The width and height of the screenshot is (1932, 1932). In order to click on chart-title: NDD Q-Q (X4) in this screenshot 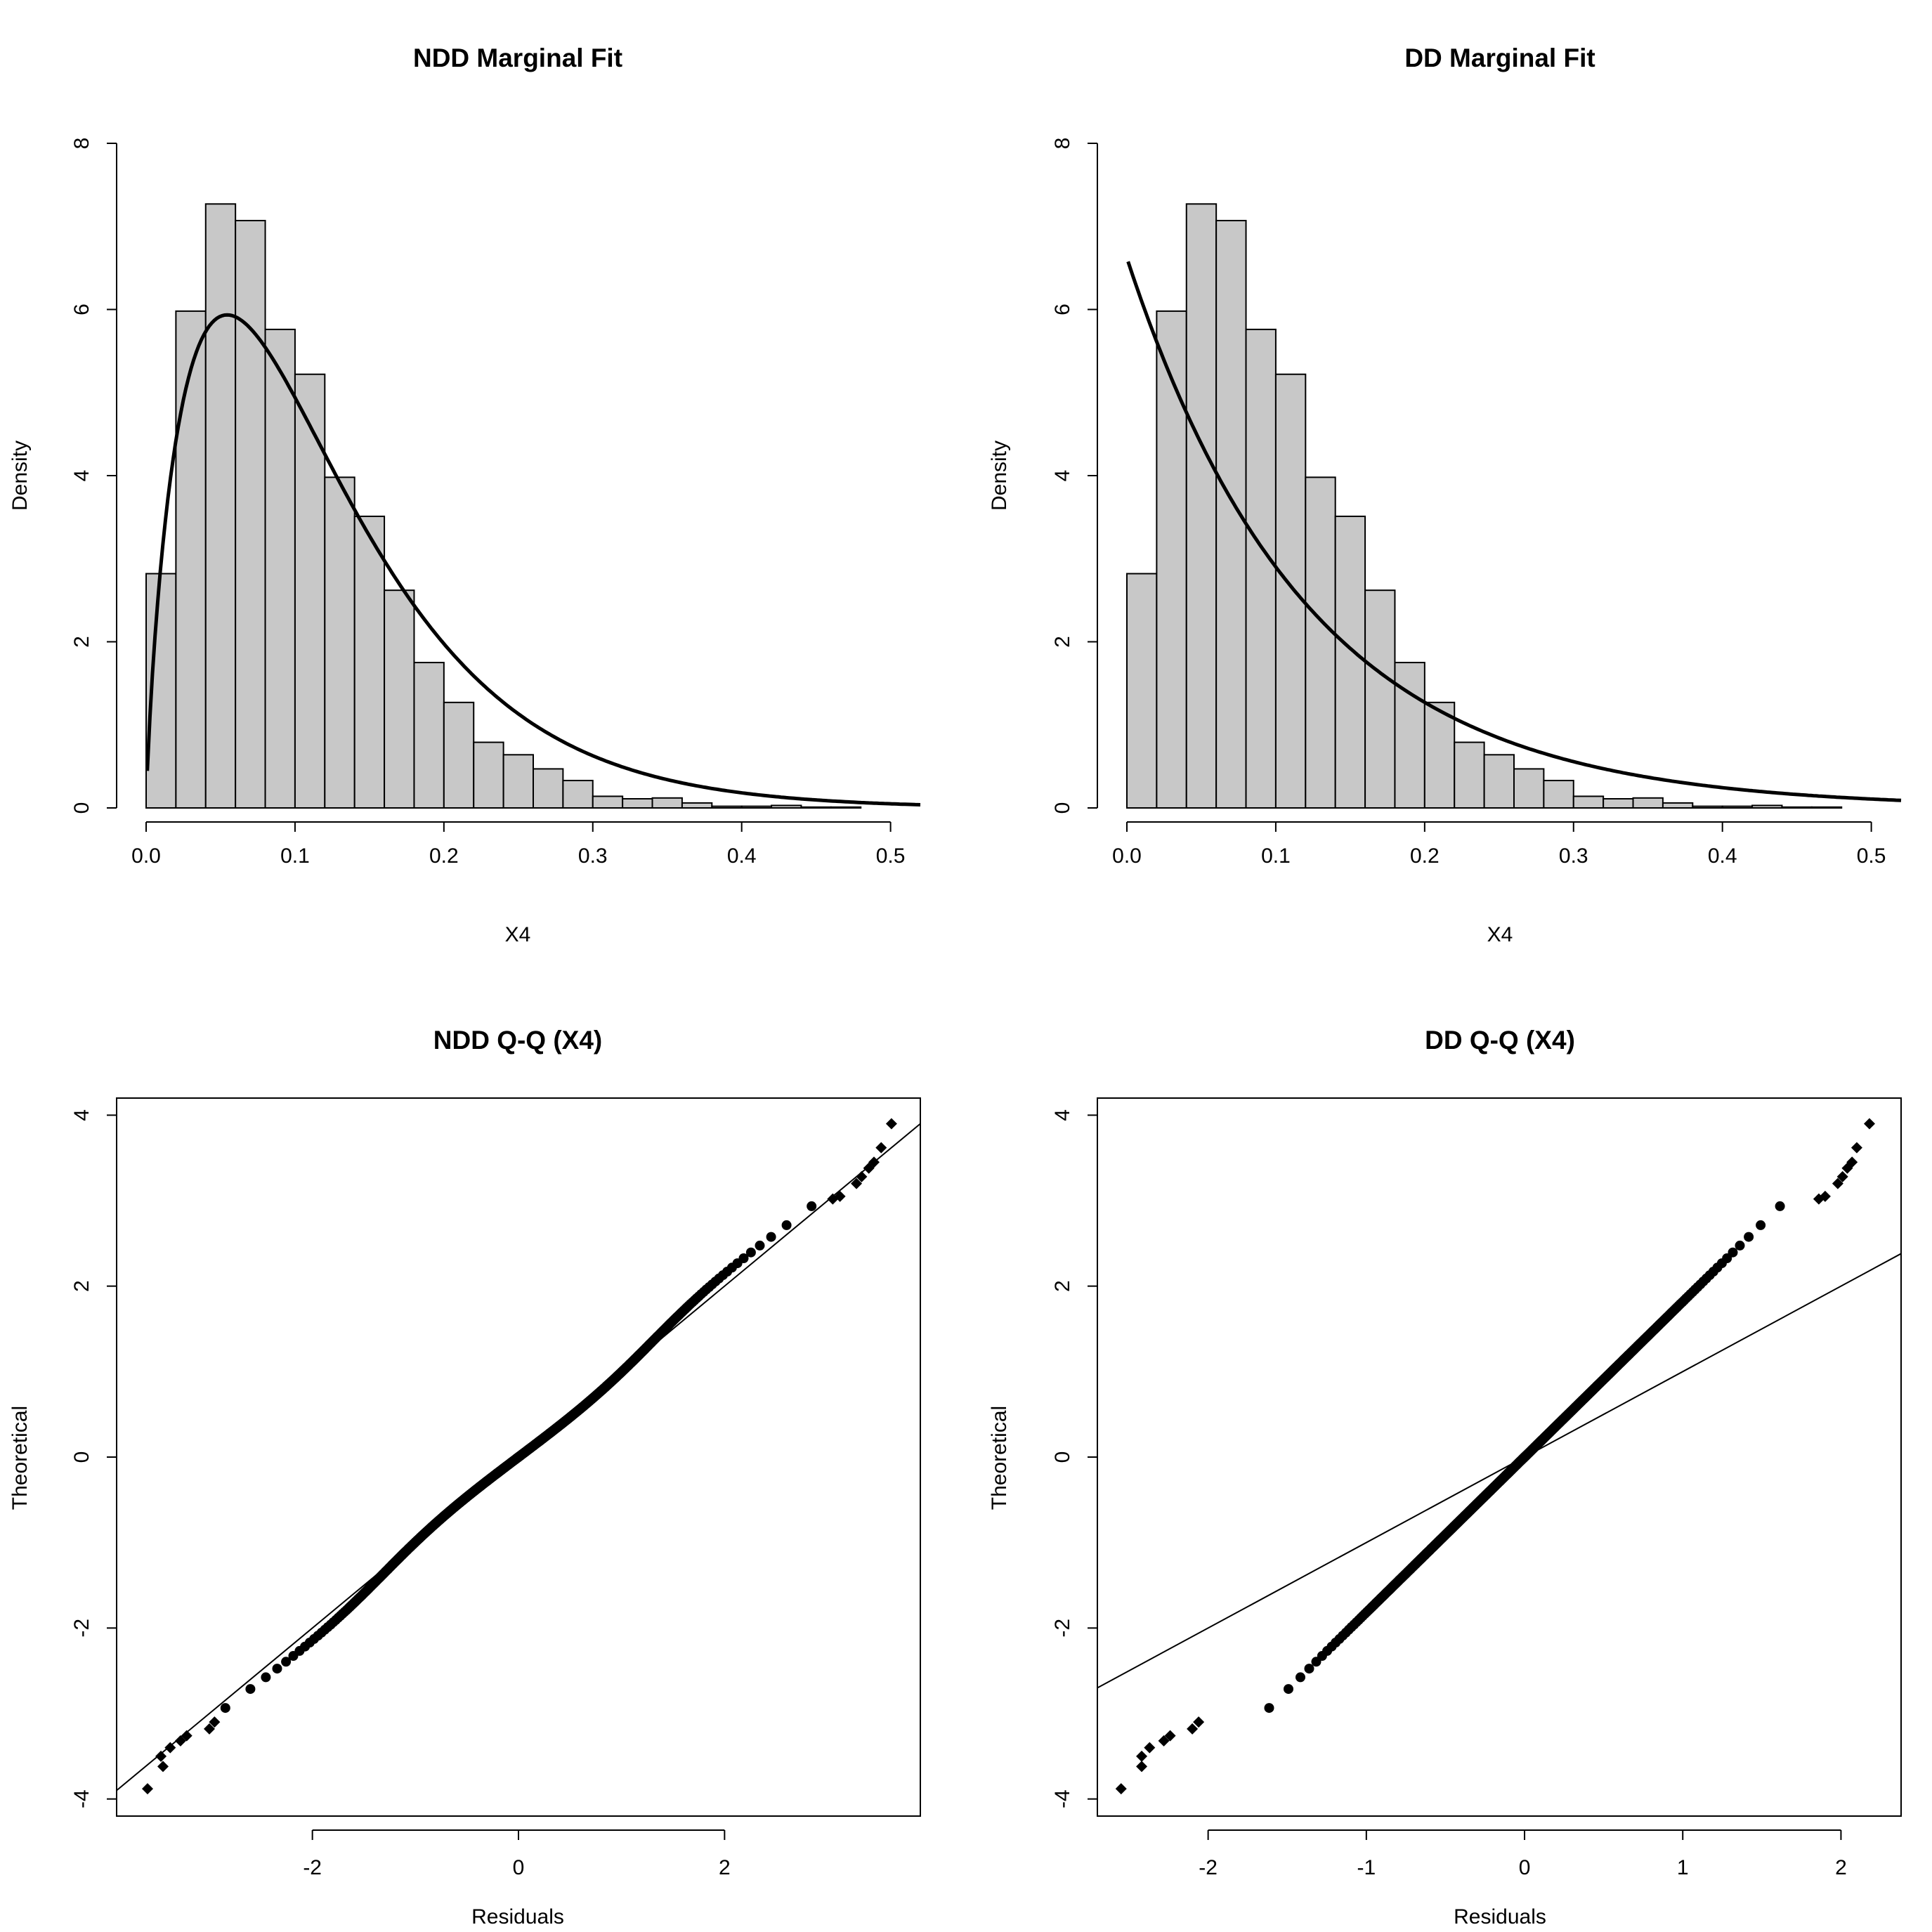, I will do `click(518, 1040)`.